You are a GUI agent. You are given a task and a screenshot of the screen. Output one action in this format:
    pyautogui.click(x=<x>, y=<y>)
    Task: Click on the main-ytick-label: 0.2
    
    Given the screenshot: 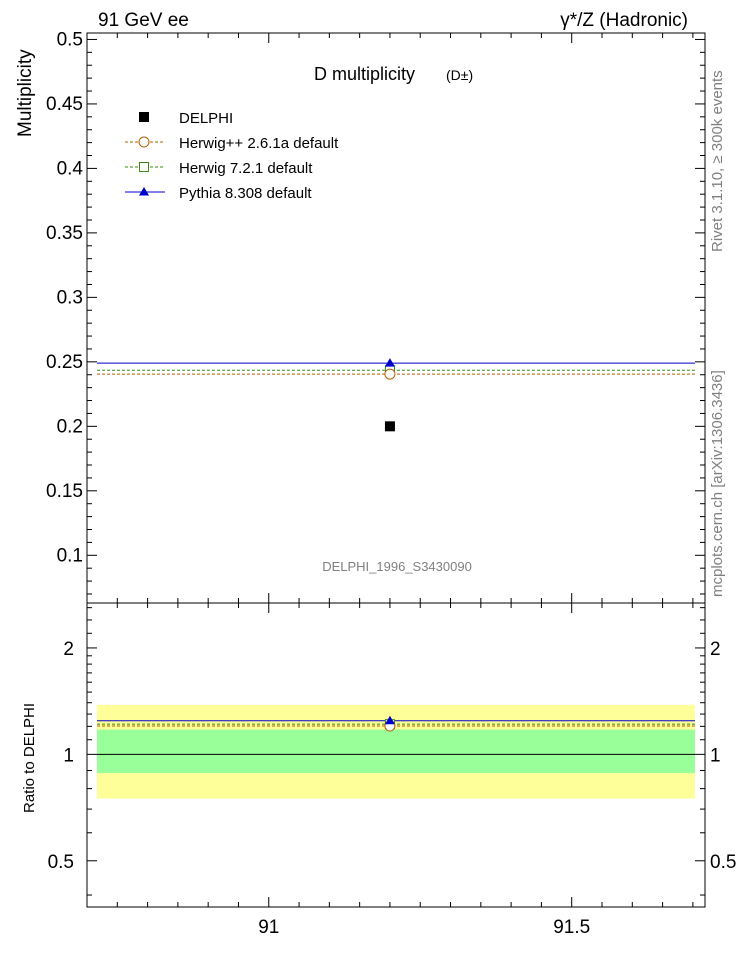 What is the action you would take?
    pyautogui.click(x=70, y=426)
    